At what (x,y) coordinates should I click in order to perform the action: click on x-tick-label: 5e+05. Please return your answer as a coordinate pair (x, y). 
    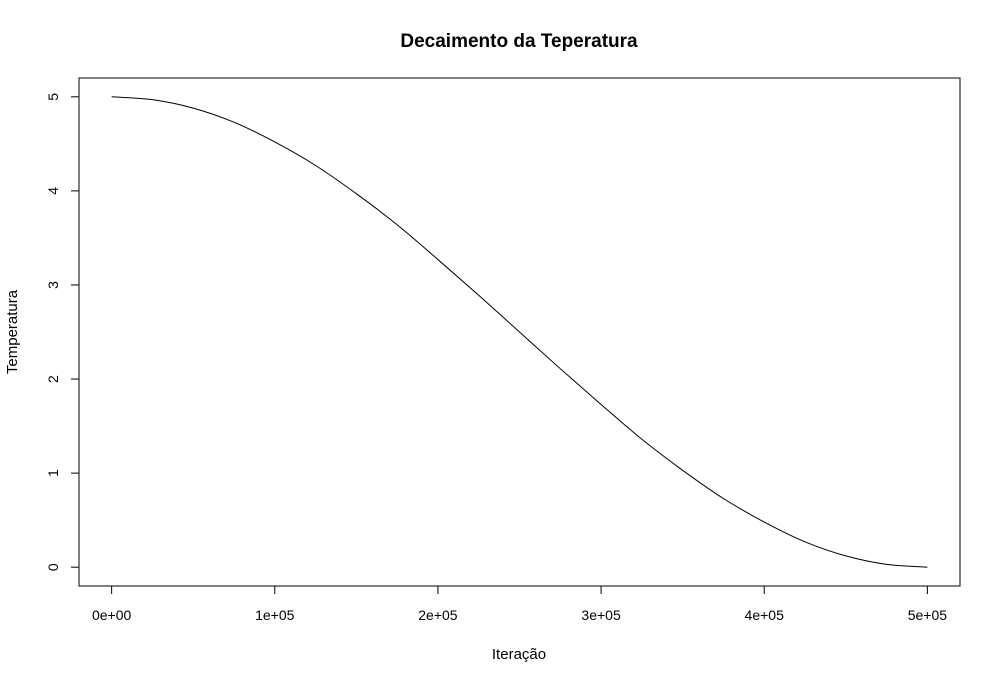
    Looking at the image, I should click on (928, 615).